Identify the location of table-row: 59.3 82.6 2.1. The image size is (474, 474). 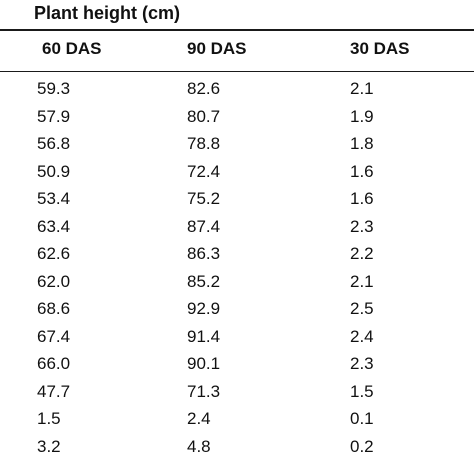
(237, 91).